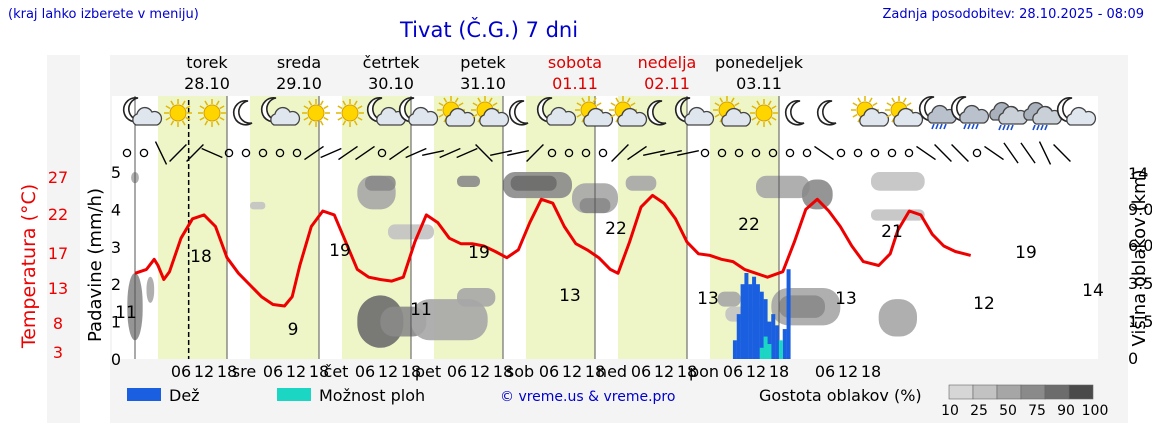 Image resolution: width=1152 pixels, height=443 pixels. What do you see at coordinates (58, 352) in the screenshot?
I see `temp-tick-label: 3` at bounding box center [58, 352].